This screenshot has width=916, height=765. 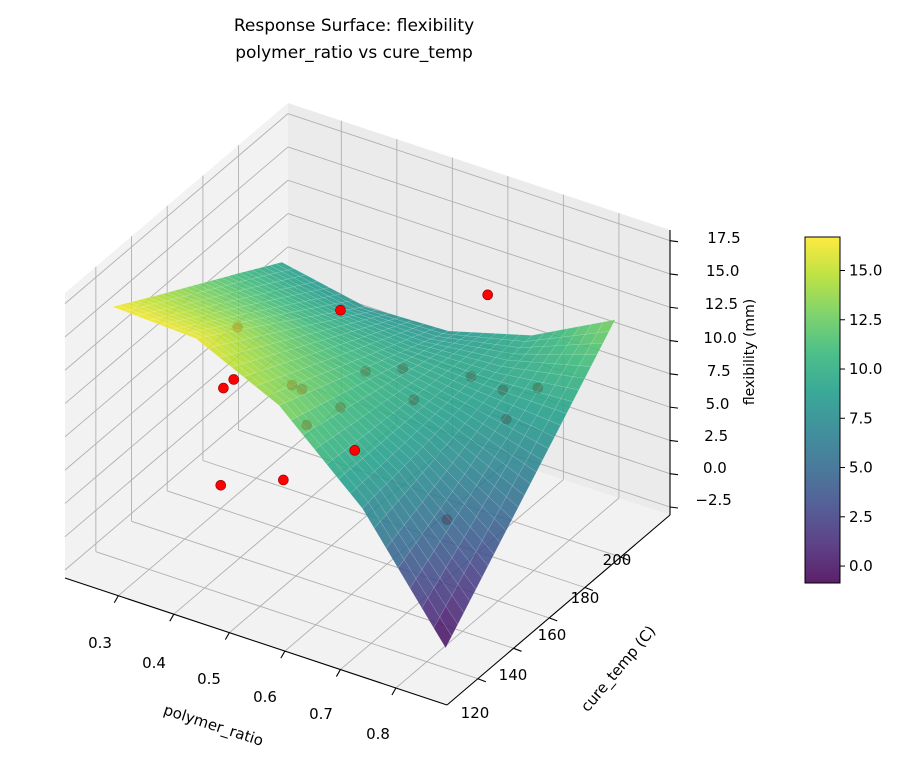 What do you see at coordinates (865, 369) in the screenshot?
I see `colorbar-tick-label: 10.0` at bounding box center [865, 369].